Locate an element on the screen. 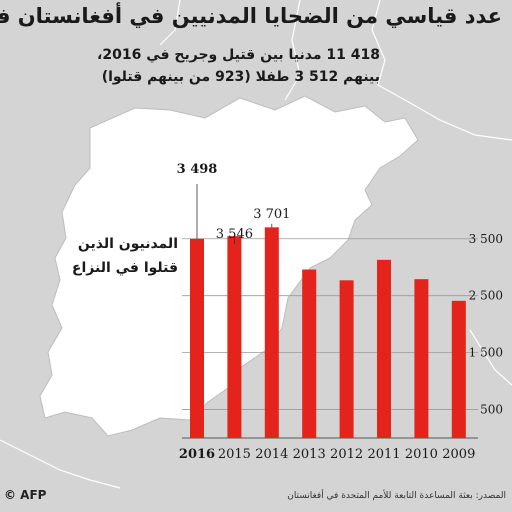 The image size is (512, 512). x-tick-label: 2014 is located at coordinates (271, 454).